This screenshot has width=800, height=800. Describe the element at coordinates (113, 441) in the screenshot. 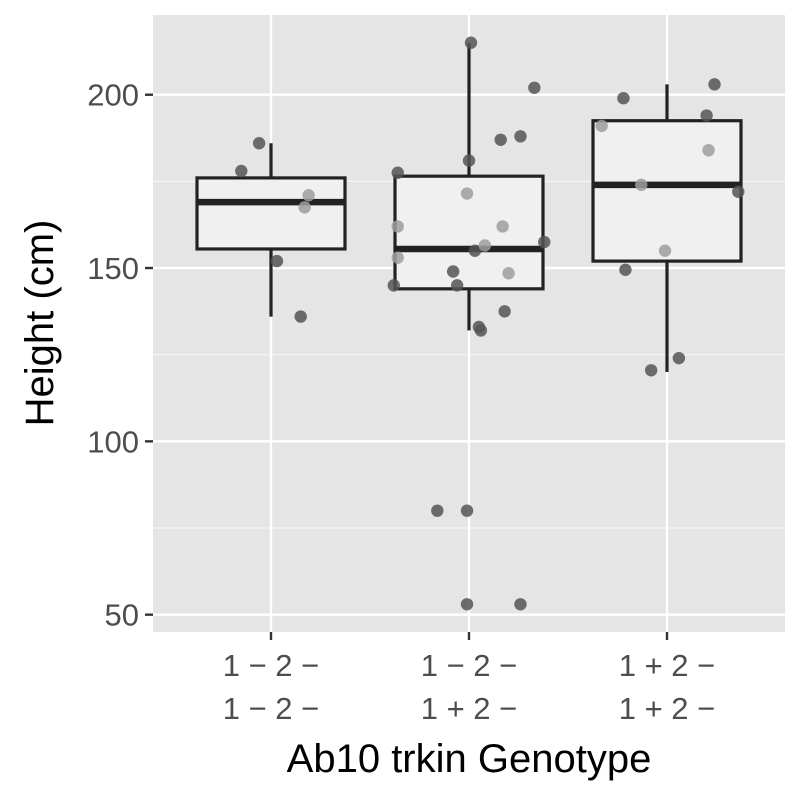

I see `y-tick-label: 100` at that location.